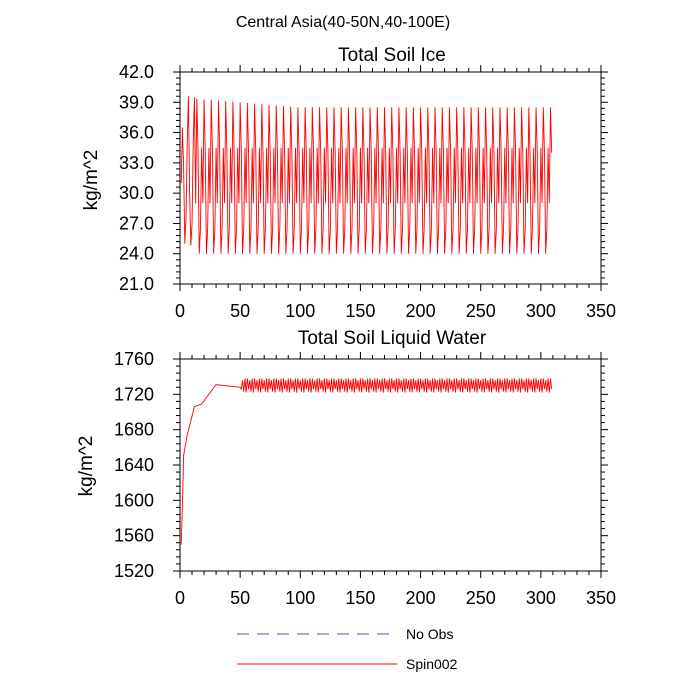  I want to click on y-tick-label: 36.0, so click(136, 133).